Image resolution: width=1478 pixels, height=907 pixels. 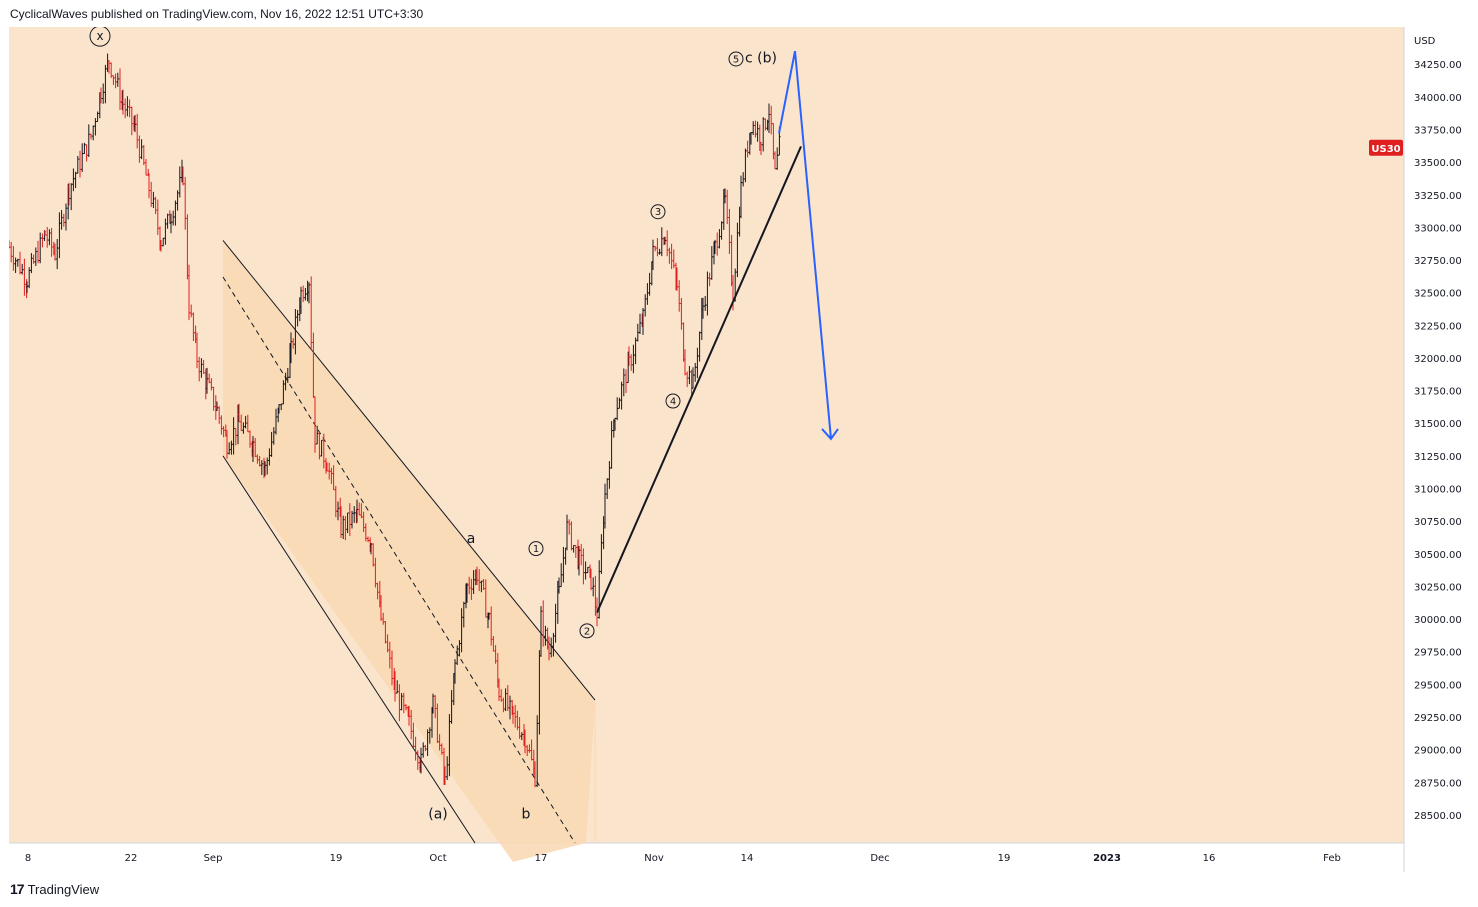 What do you see at coordinates (131, 858) in the screenshot?
I see `time-tick-label: 22` at bounding box center [131, 858].